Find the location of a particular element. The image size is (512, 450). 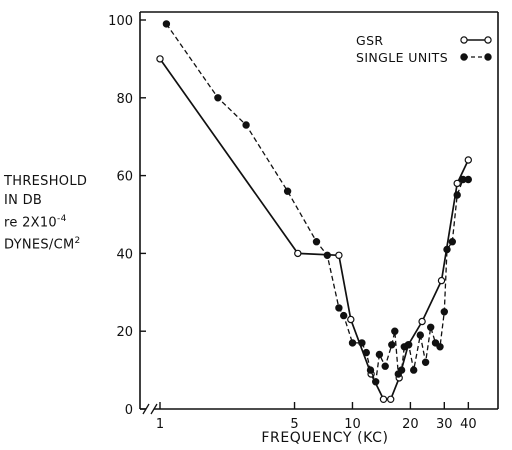

y-tick-label: 0 is located at coordinates (129, 410).